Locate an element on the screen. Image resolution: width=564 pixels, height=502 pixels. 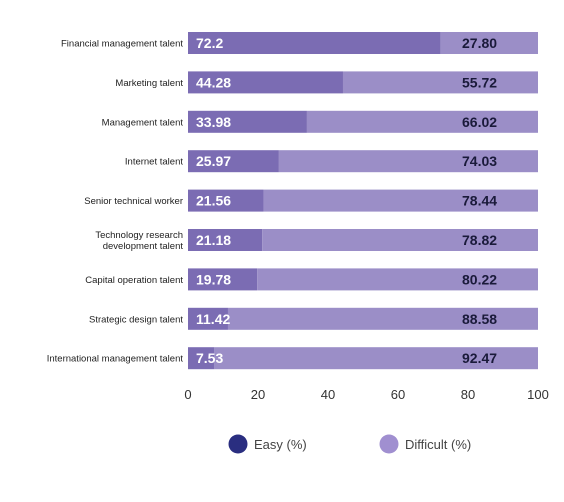
legend-difficult-swatch is located at coordinates (389, 444).